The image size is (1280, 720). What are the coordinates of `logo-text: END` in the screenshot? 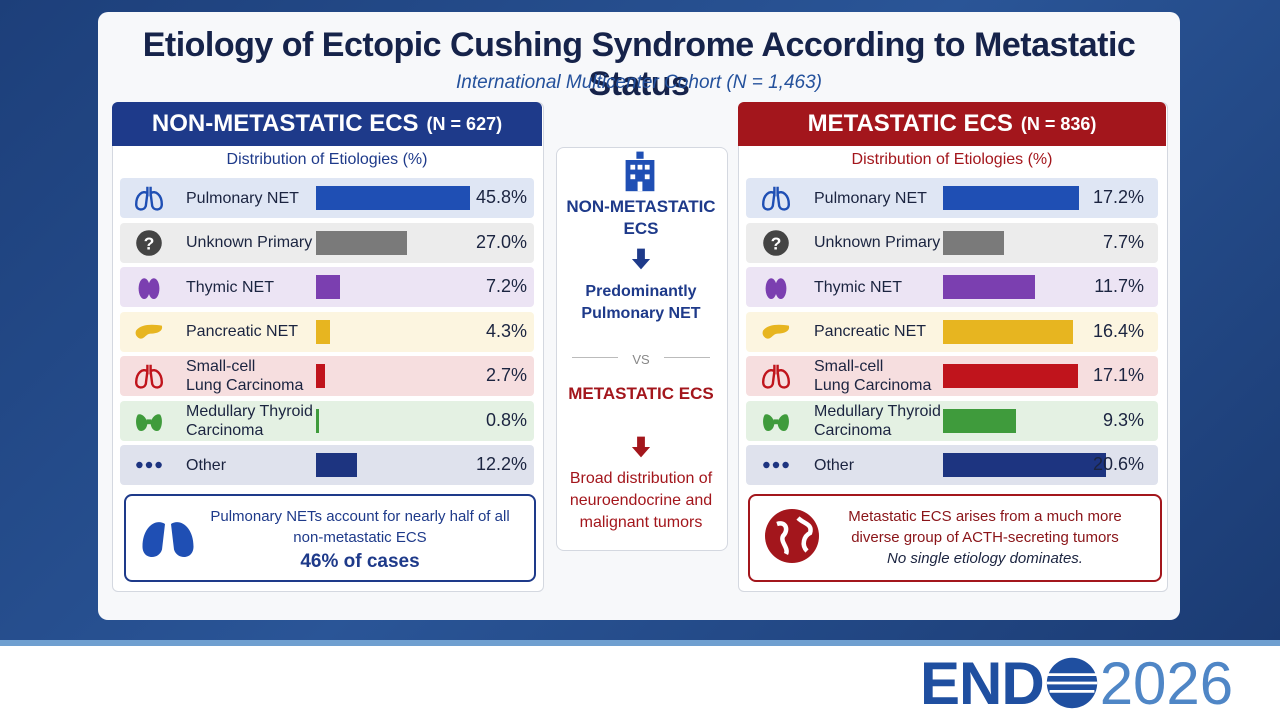 It's located at (982, 683).